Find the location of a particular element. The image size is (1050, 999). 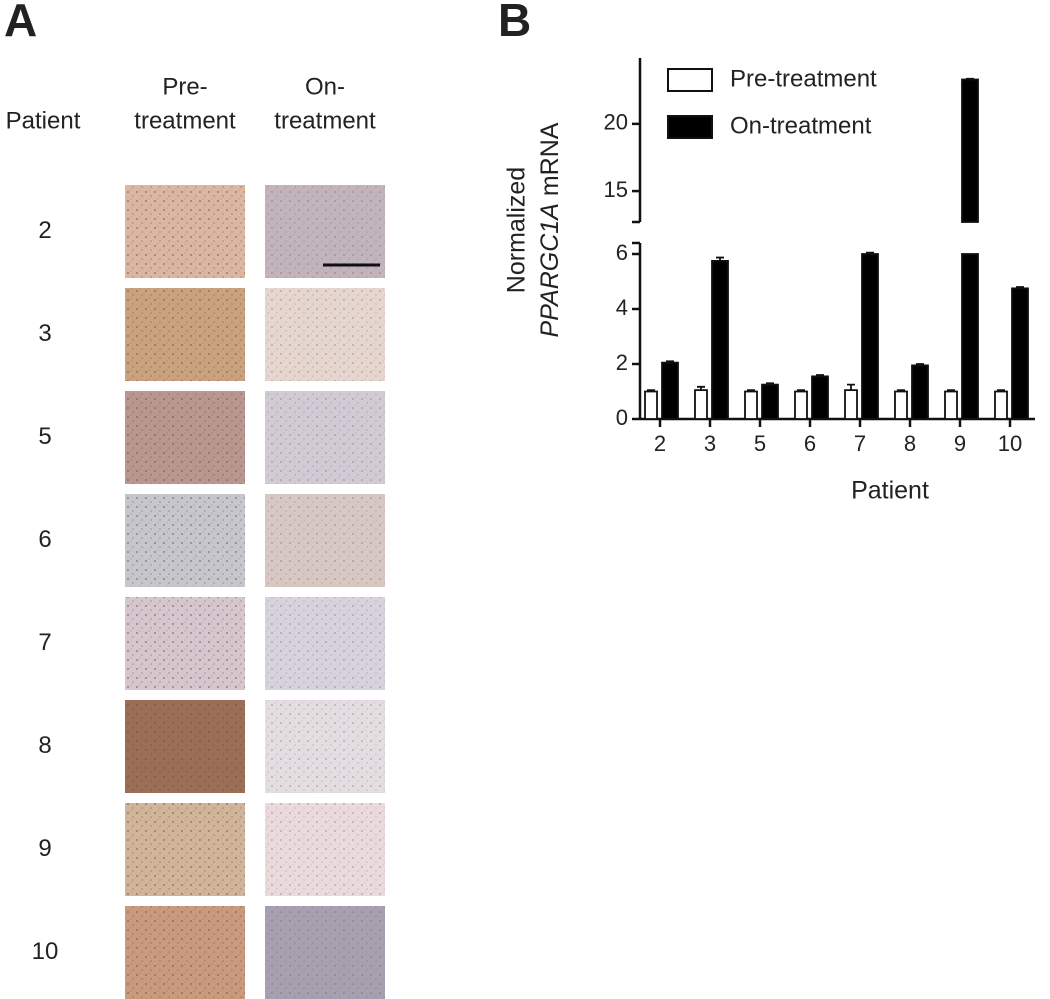

column-header: Patient is located at coordinates (43, 120).